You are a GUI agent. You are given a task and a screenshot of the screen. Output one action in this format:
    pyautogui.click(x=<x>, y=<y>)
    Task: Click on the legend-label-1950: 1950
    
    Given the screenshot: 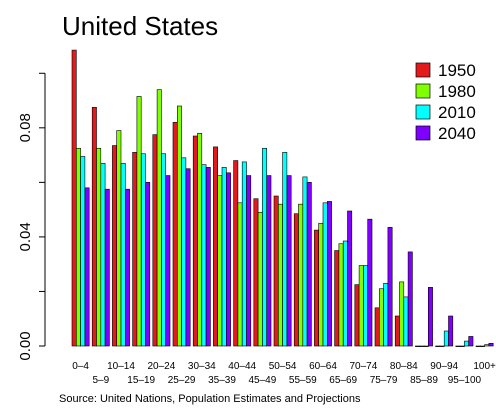 What is the action you would take?
    pyautogui.click(x=457, y=70)
    